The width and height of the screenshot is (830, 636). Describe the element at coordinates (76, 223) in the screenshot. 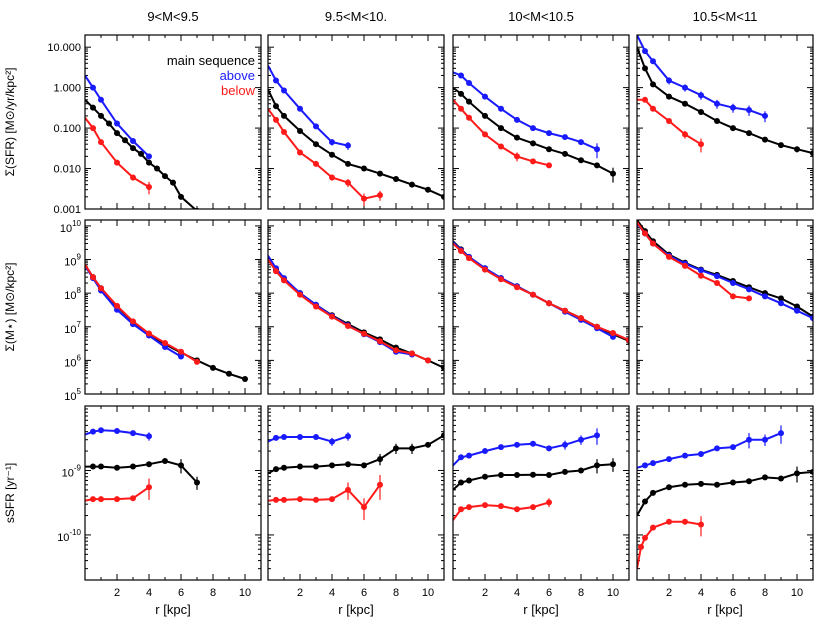

I see `ytick-exponent: 10` at that location.